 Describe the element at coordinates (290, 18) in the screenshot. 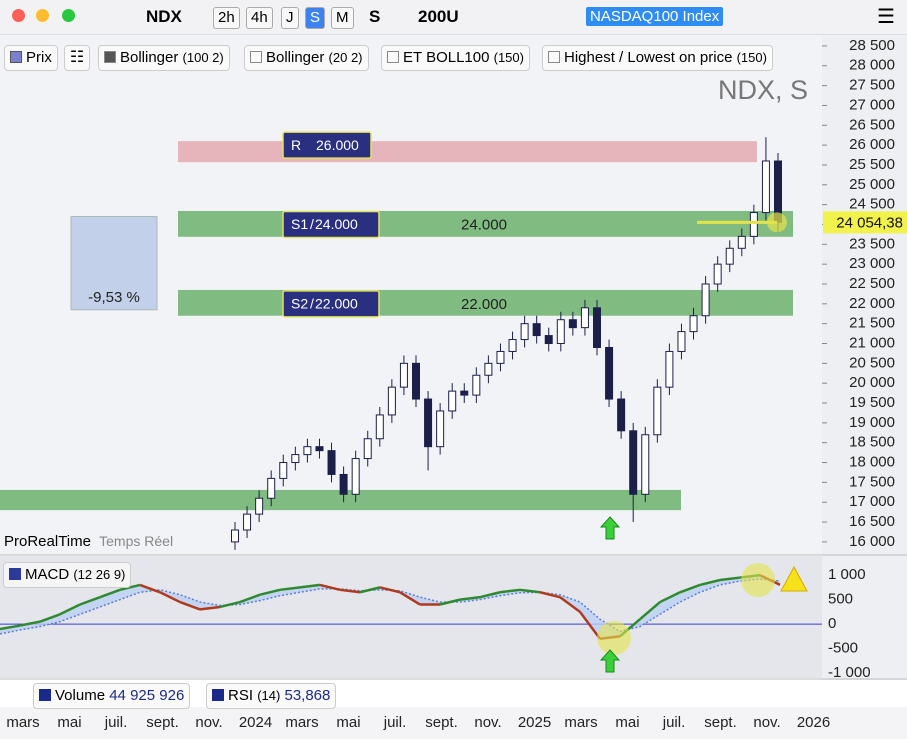

I see `timeframe-button: J` at that location.